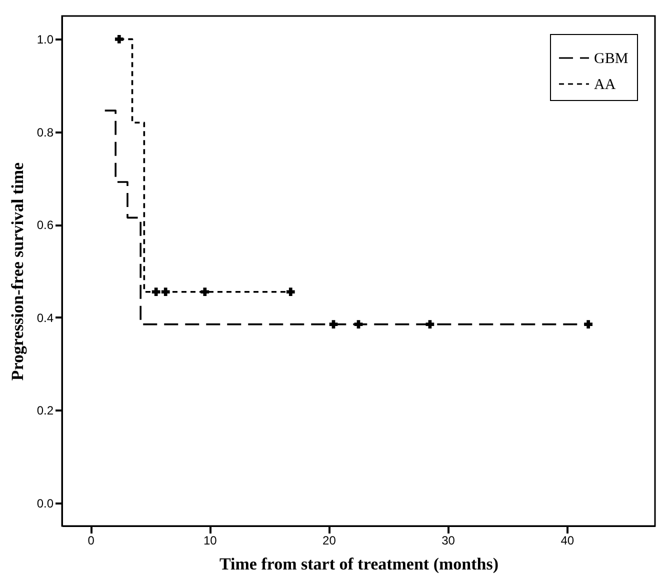 The image size is (663, 578). Describe the element at coordinates (45, 39) in the screenshot. I see `y-tick-label: 1.0` at that location.